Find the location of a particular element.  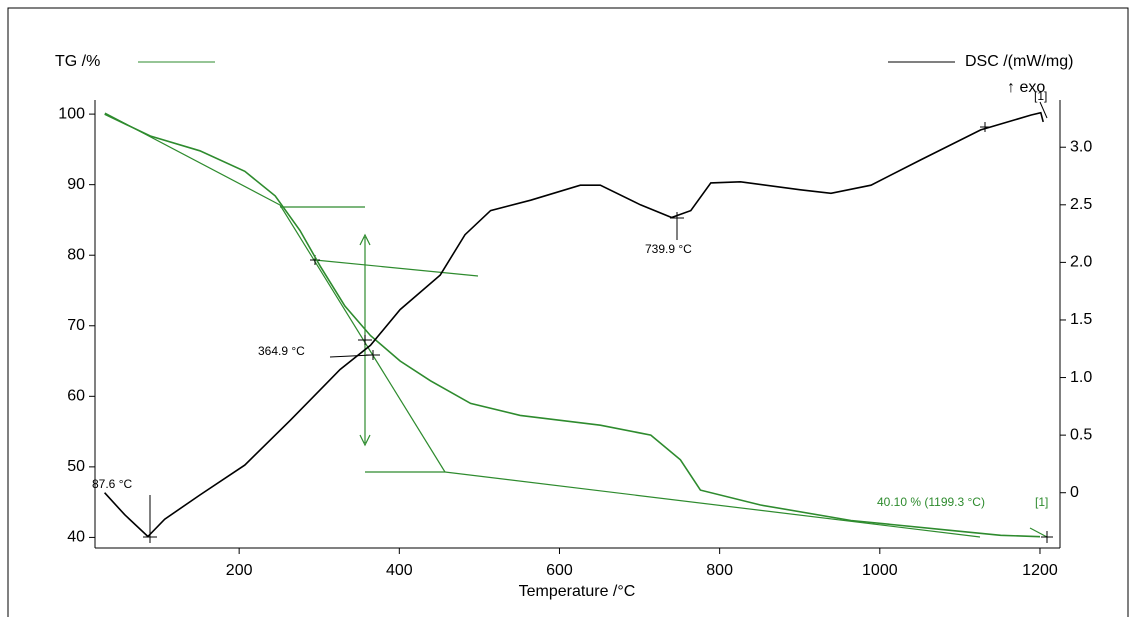

x-tick-label: 400 is located at coordinates (399, 570).